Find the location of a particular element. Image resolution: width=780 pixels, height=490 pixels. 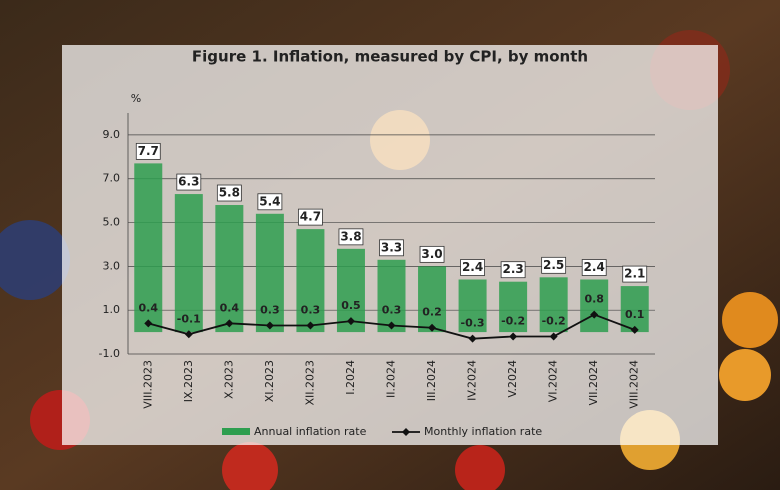

x-tick-label: IX.2023 is located at coordinates (188, 381).